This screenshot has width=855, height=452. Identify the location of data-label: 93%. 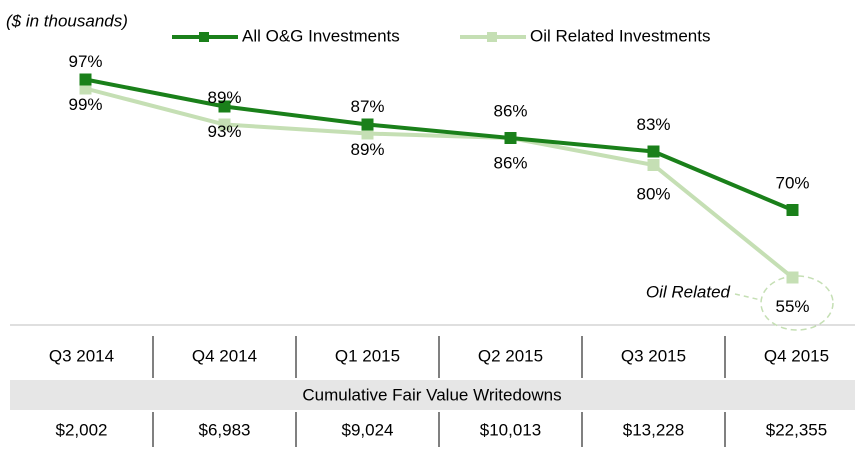
(224, 131).